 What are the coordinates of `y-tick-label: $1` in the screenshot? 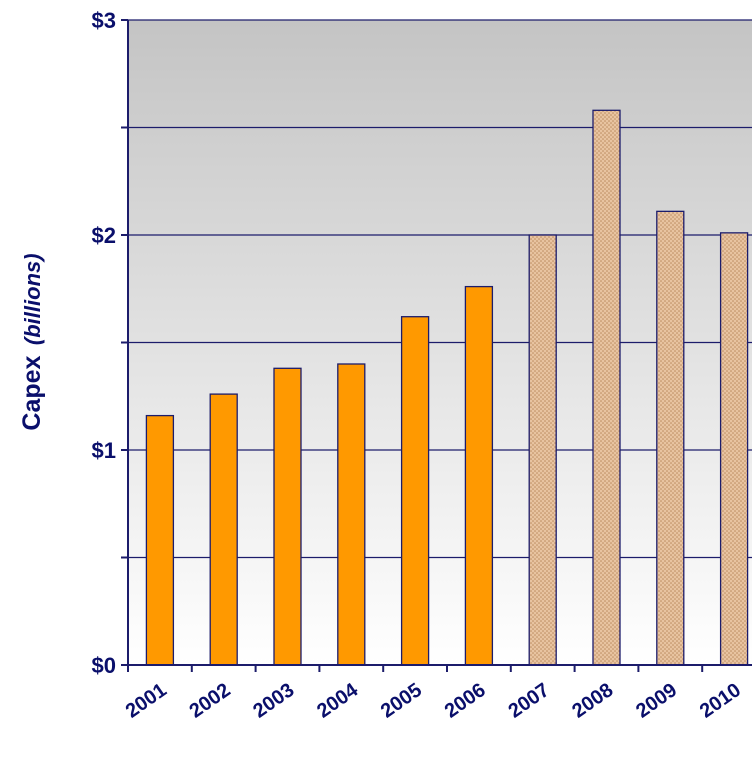 It's located at (104, 450).